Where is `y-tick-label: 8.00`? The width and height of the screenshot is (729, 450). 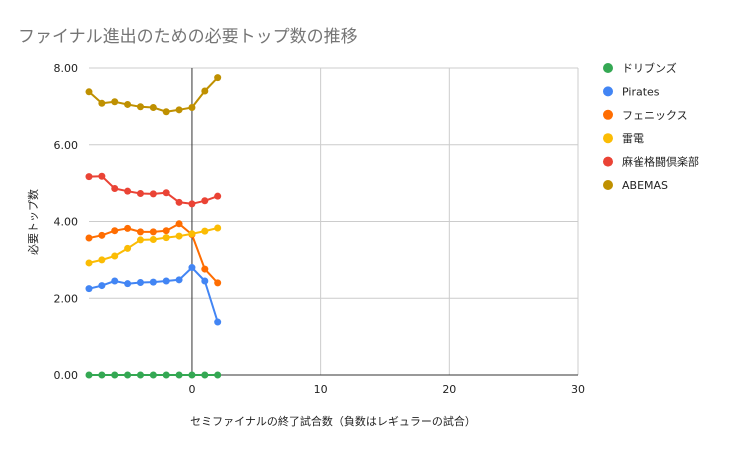
y-tick-label: 8.00 is located at coordinates (66, 68).